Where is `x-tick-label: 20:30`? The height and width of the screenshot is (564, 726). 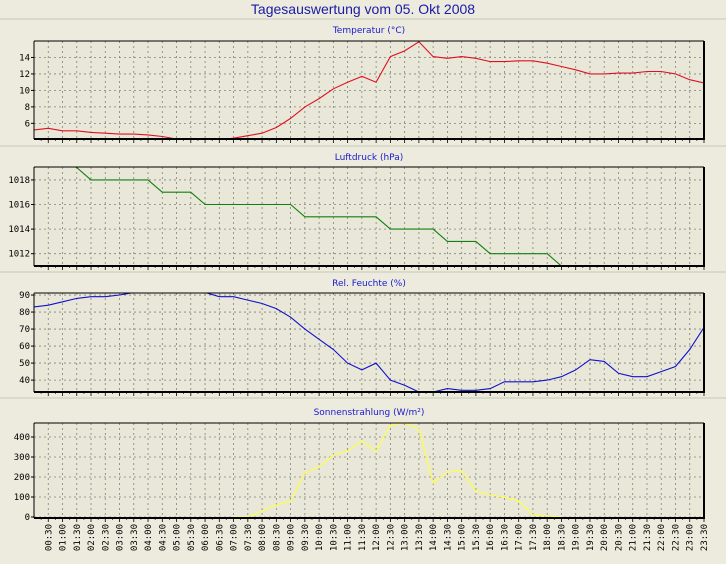
x-tick-label: 20:30 is located at coordinates (619, 537).